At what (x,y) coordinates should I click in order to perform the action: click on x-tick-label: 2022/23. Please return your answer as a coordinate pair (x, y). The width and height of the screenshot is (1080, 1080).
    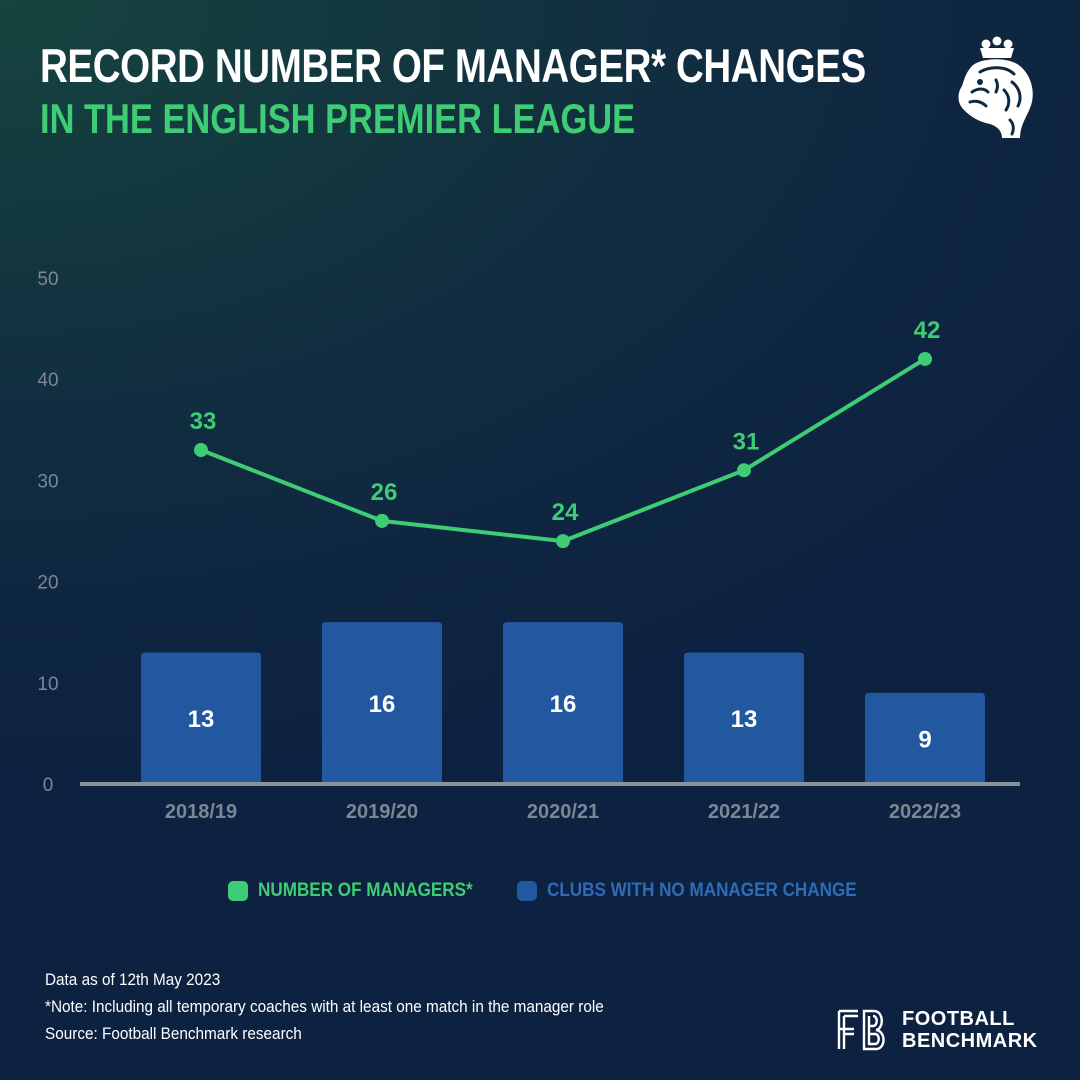
    Looking at the image, I should click on (925, 812).